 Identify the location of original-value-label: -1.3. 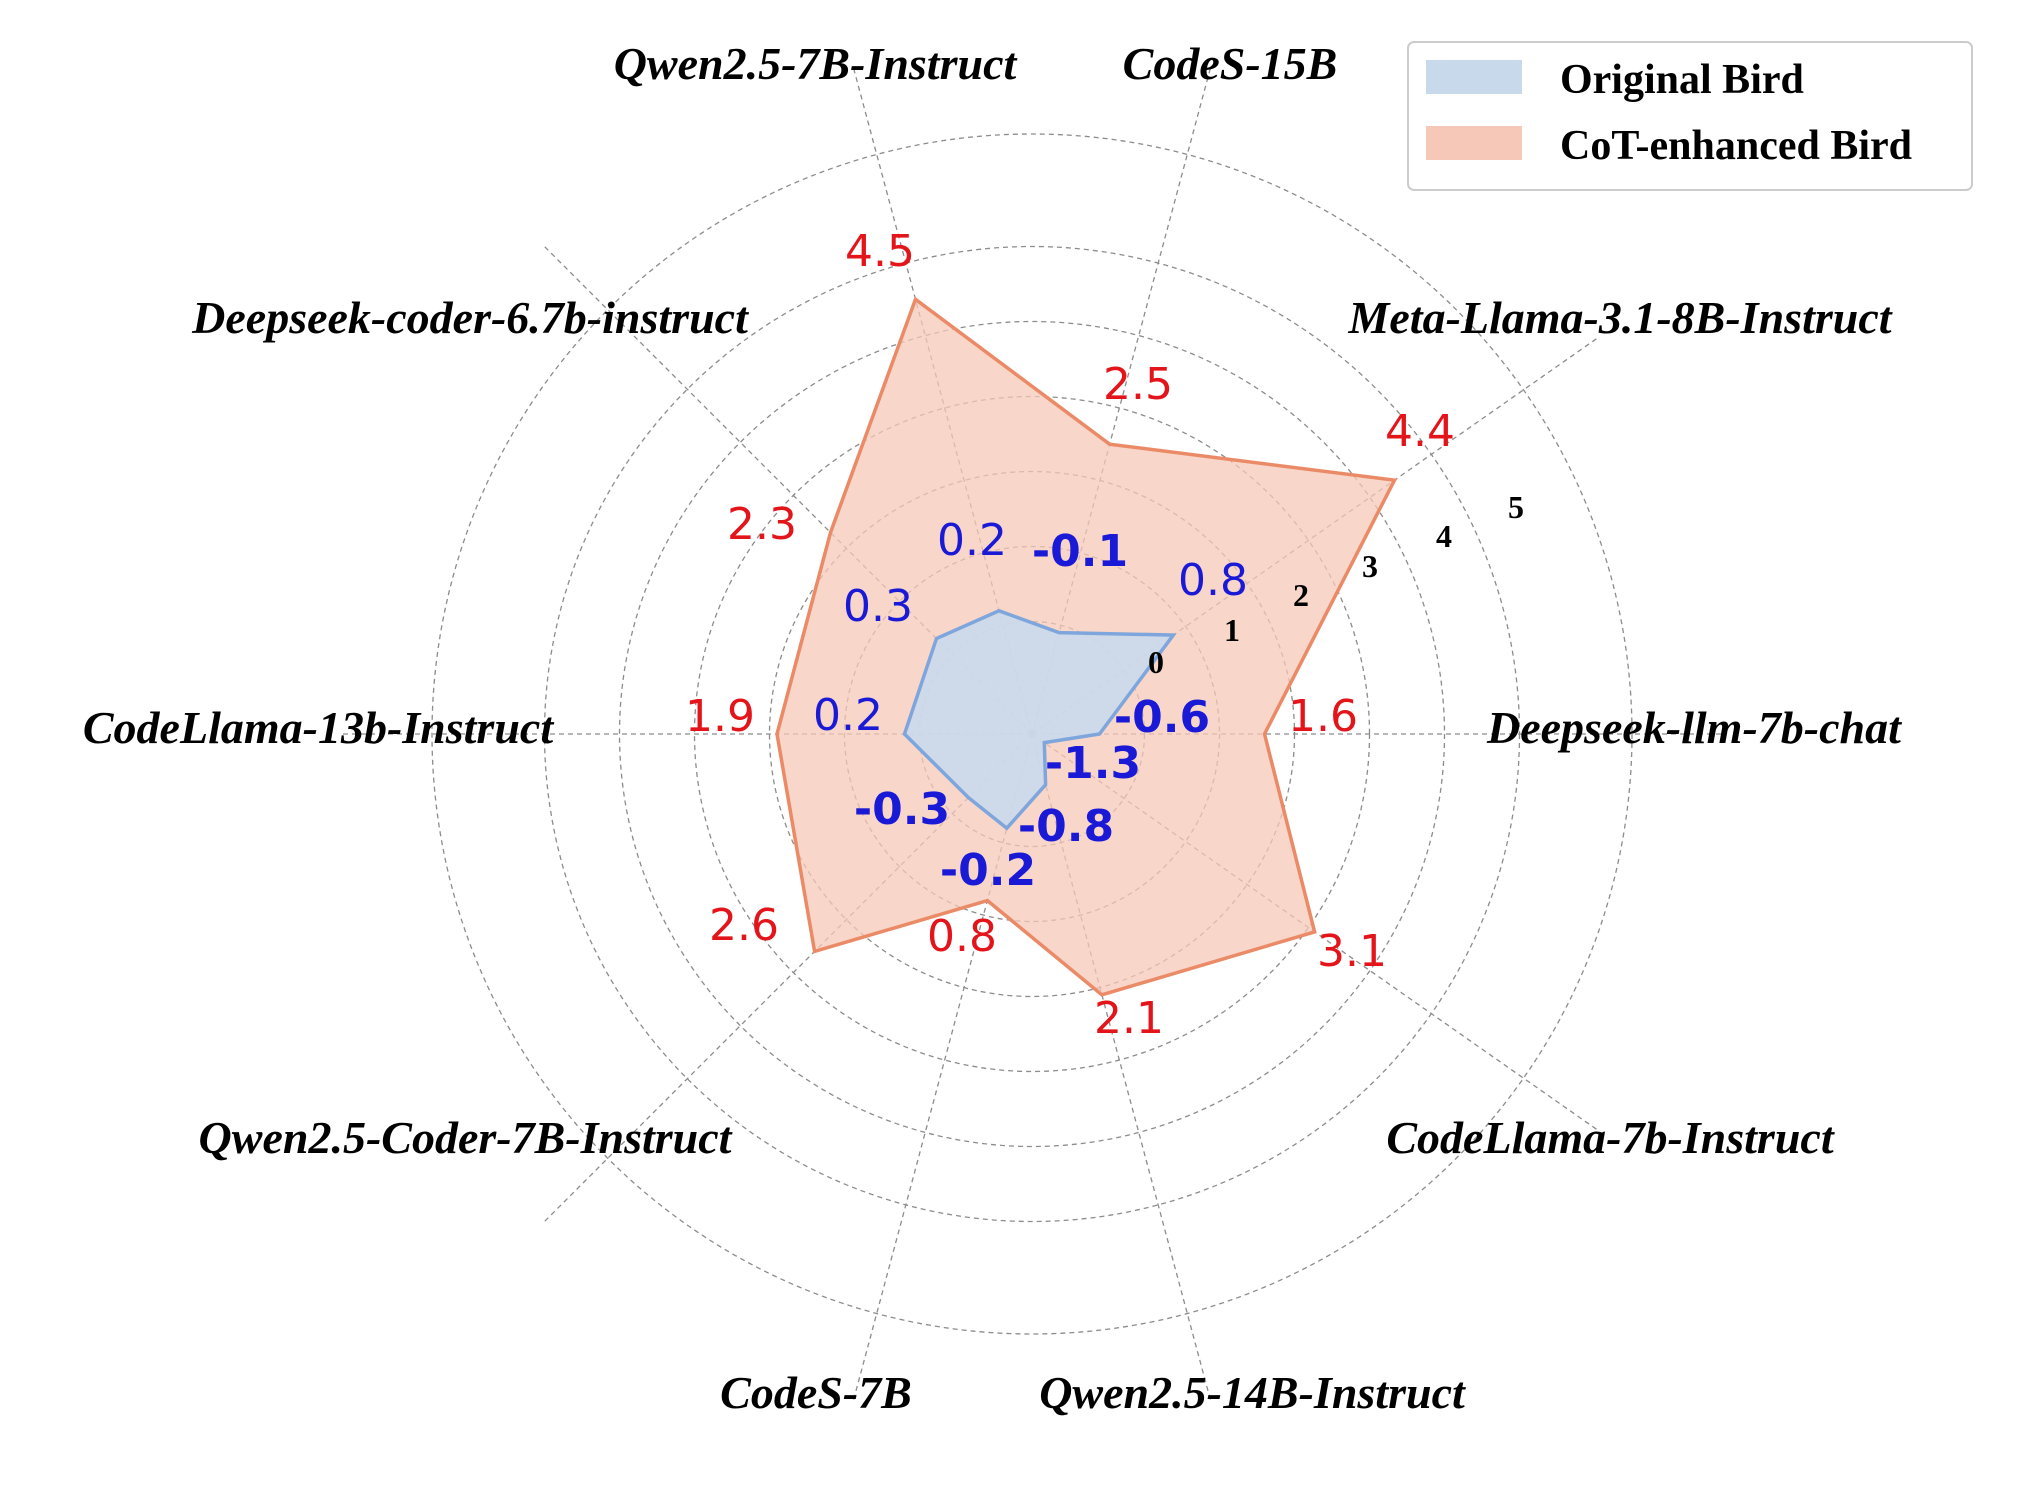
(1093, 763).